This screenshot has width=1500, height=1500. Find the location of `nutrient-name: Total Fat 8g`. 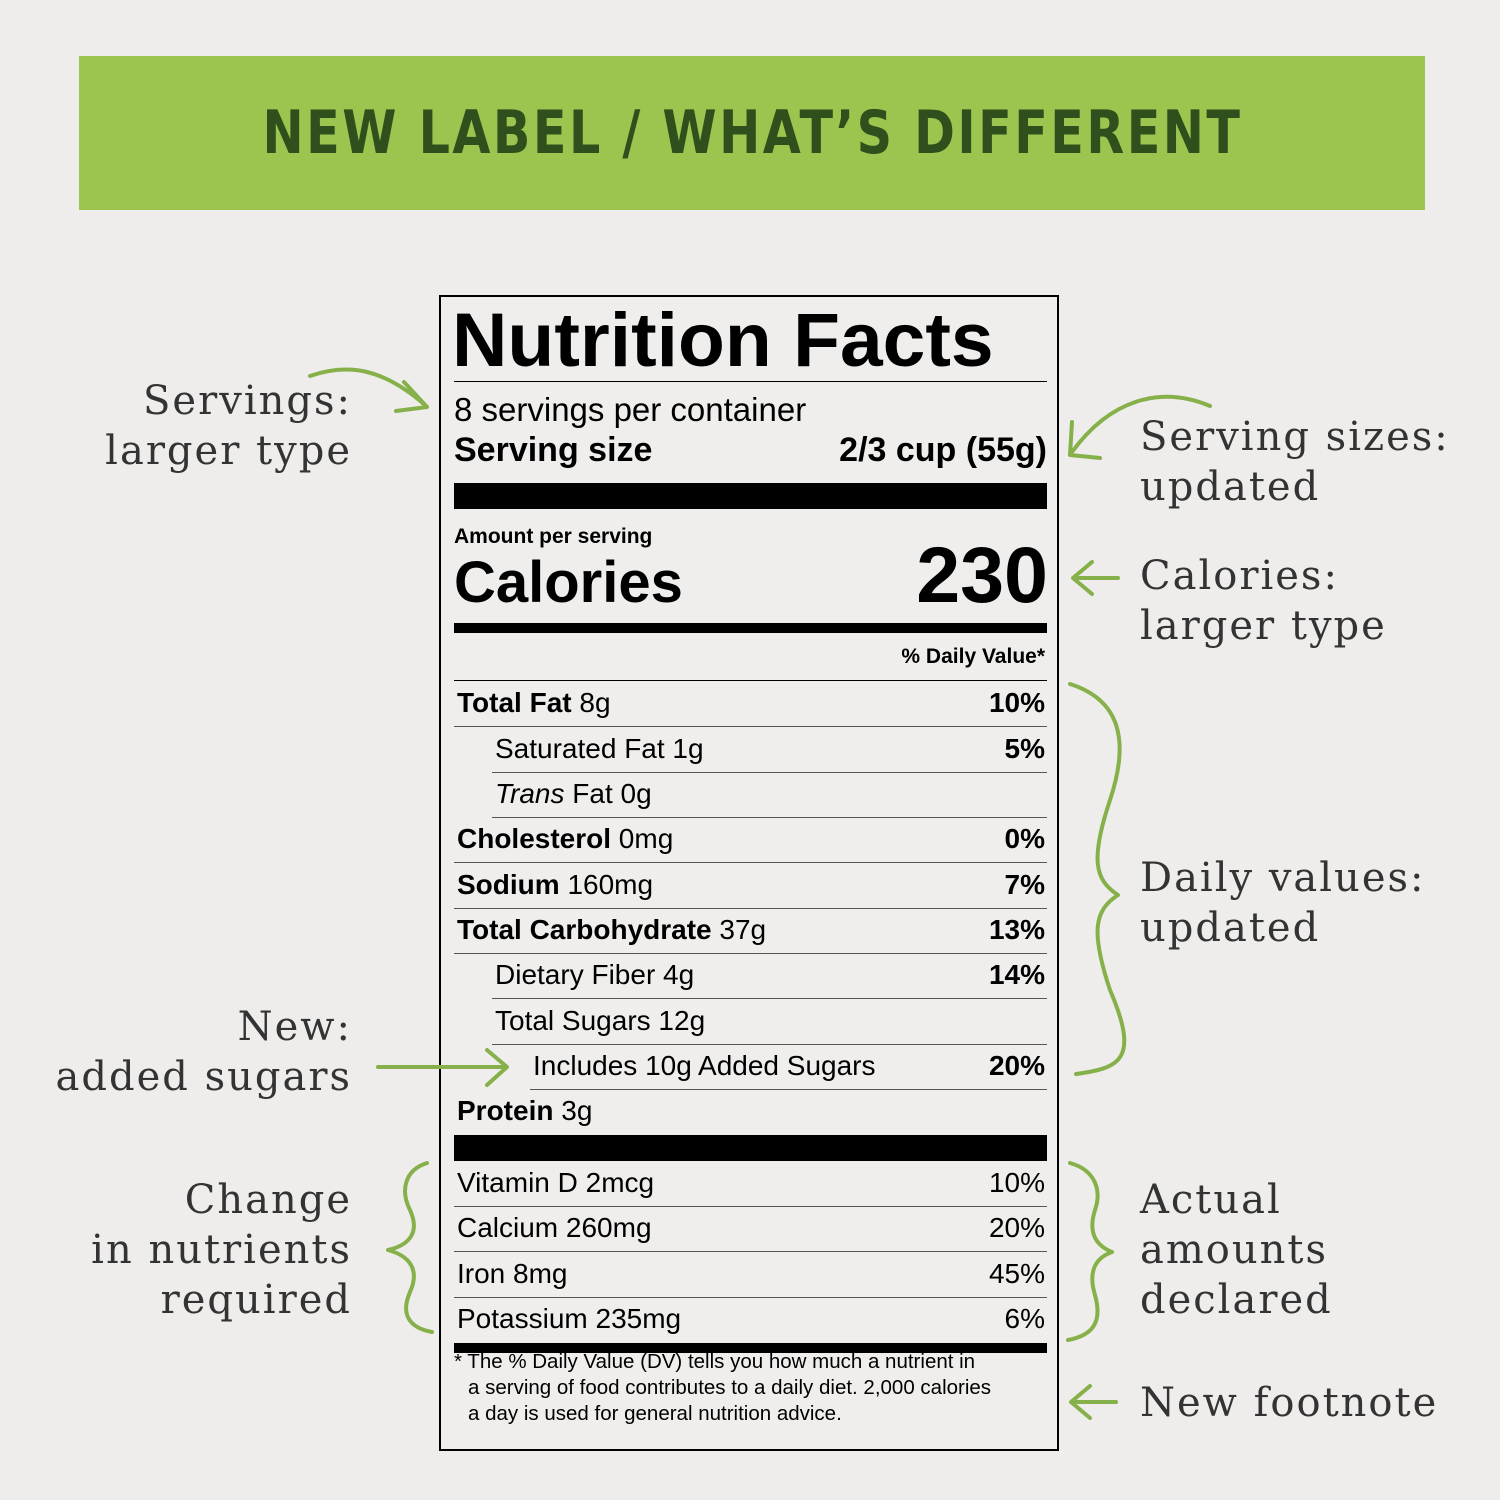

nutrient-name: Total Fat 8g is located at coordinates (534, 702).